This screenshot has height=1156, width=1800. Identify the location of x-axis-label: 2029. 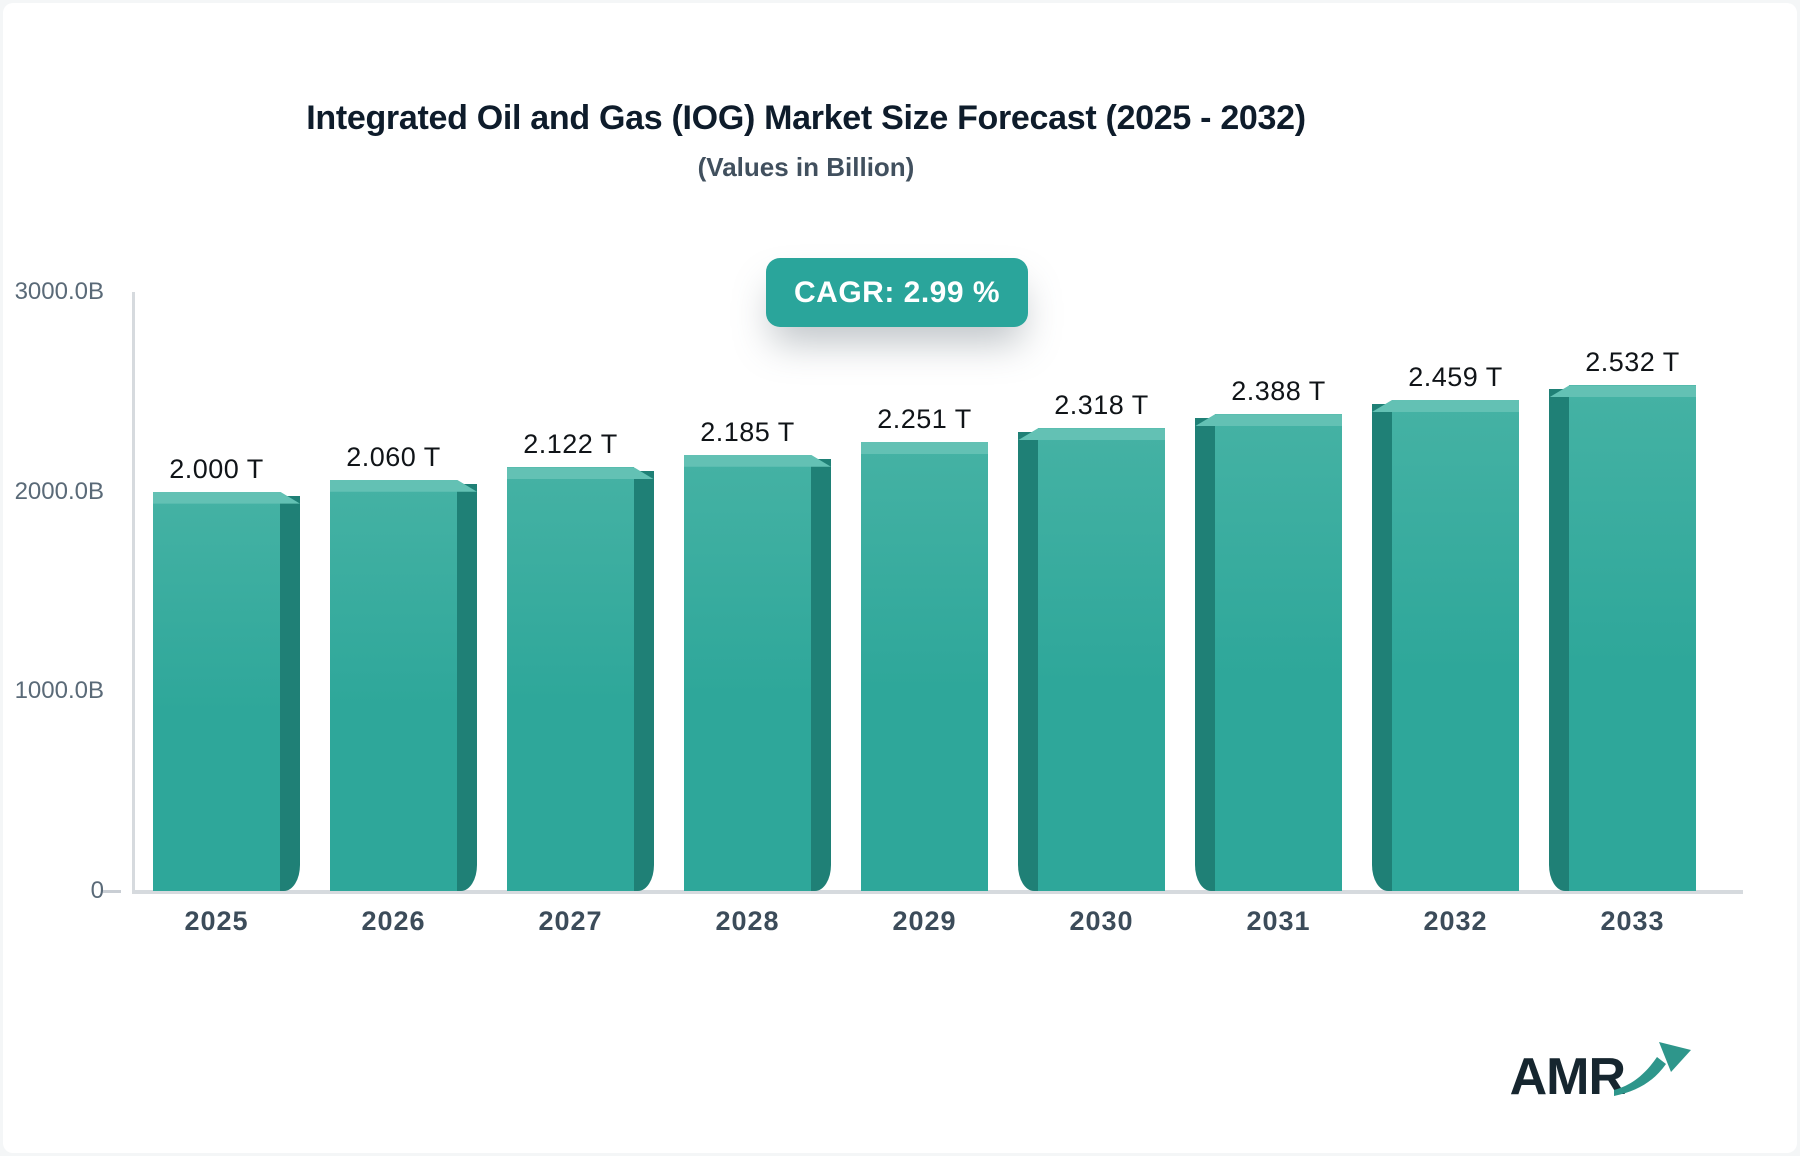
(924, 921).